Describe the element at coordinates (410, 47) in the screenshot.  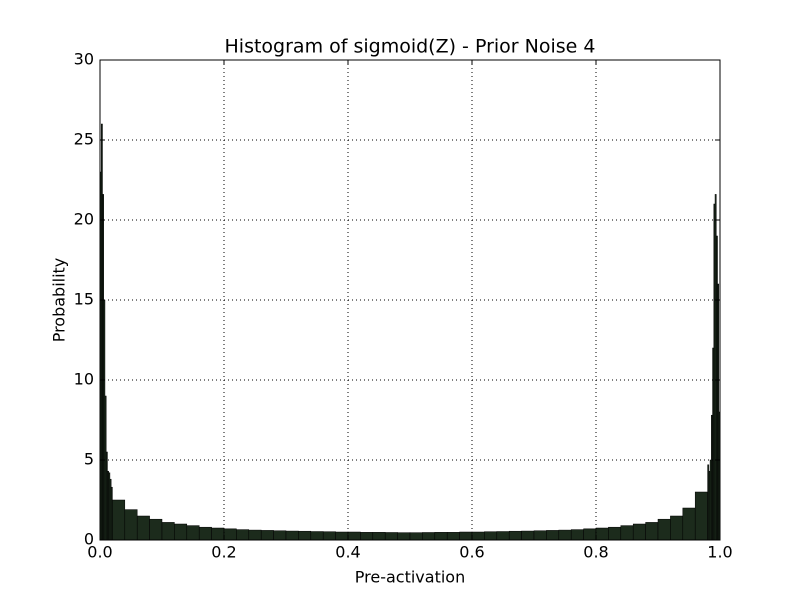
I see `chart-title: Histogram of sigmoid(Z) - Prior Noise 4` at that location.